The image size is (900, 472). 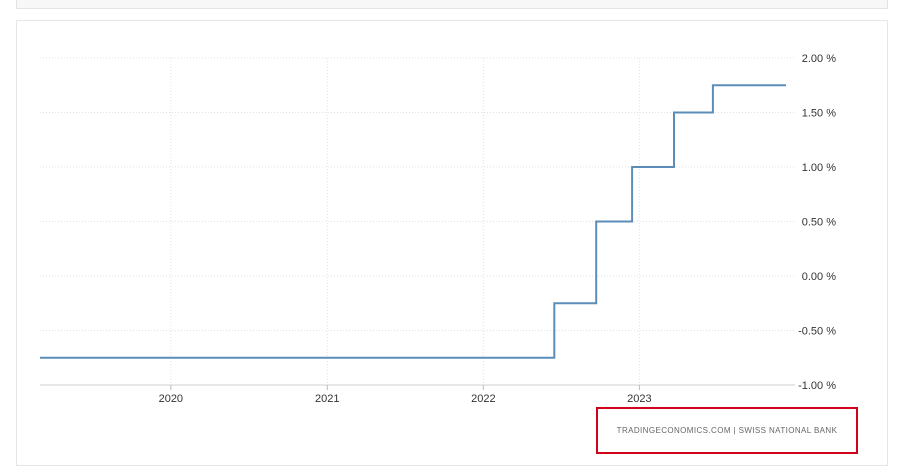 I want to click on y-tick-label: -0.50 %, so click(x=817, y=332).